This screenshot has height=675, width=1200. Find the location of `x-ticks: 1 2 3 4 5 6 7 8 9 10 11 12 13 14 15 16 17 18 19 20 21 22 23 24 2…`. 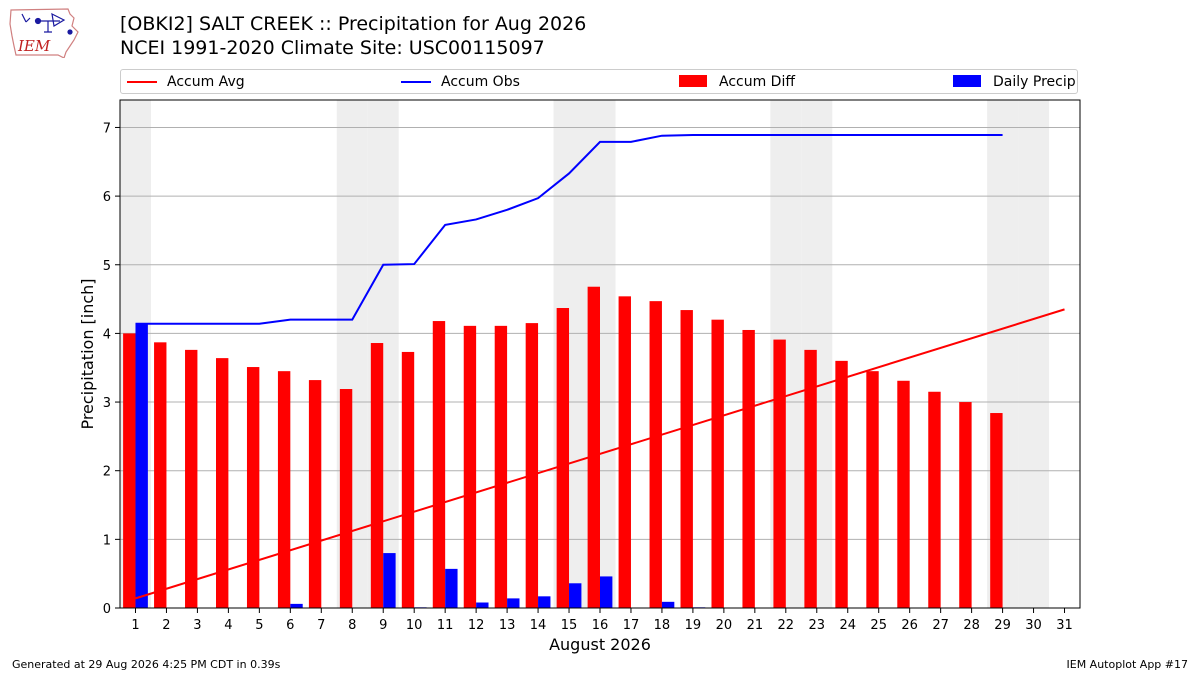

x-ticks: 1 2 3 4 5 6 7 8 9 10 11 12 13 14 15 16 17 18 19 20 21 22 23 24 2… is located at coordinates (602, 620).